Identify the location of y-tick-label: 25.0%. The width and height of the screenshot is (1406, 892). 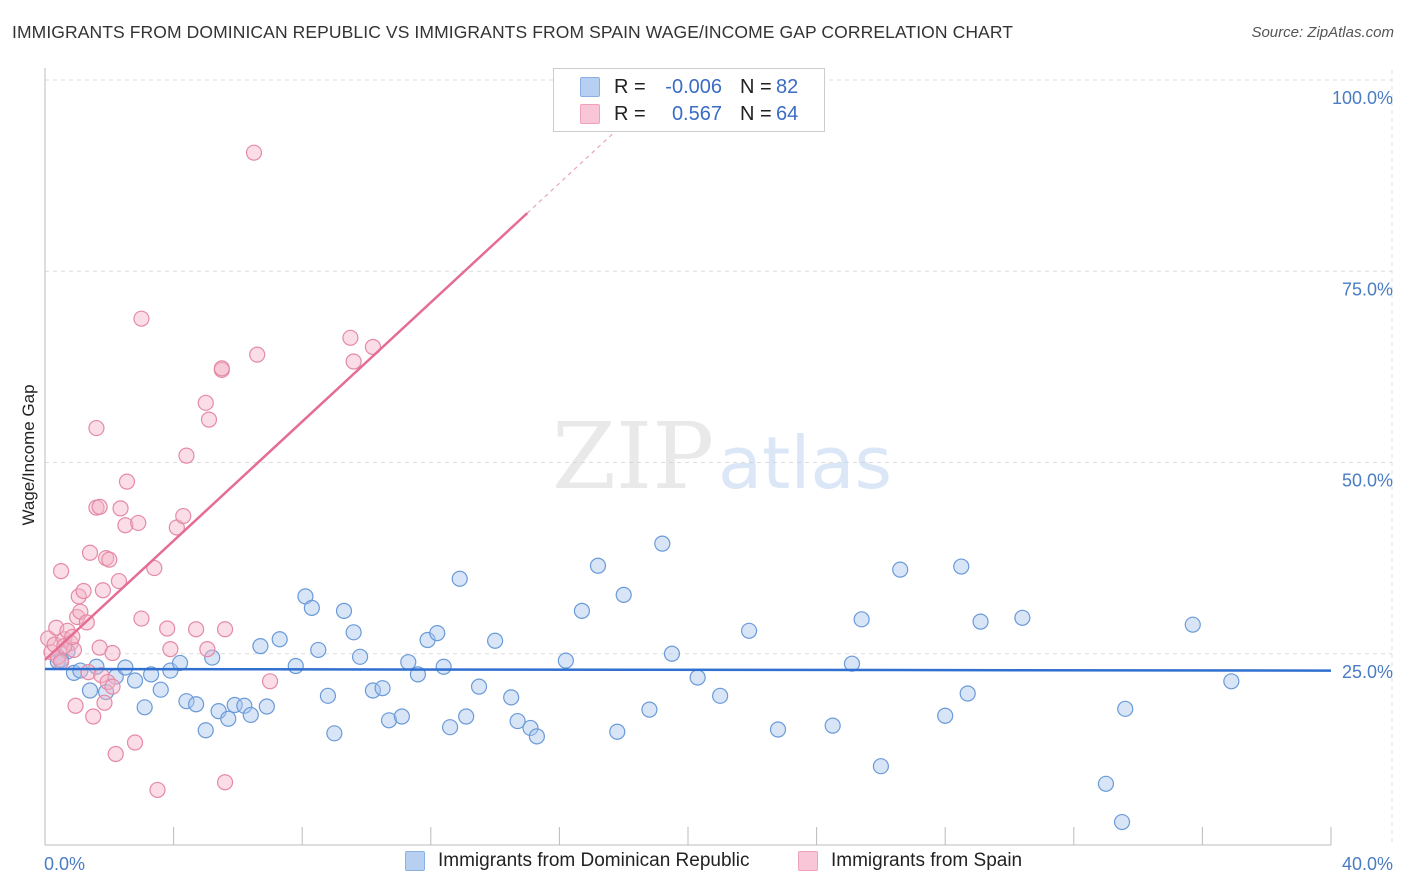
(1367, 672).